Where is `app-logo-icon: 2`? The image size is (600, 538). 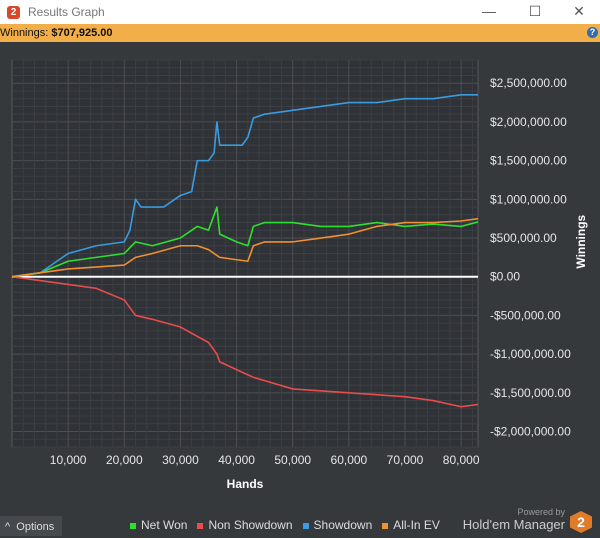 app-logo-icon: 2 is located at coordinates (13, 12).